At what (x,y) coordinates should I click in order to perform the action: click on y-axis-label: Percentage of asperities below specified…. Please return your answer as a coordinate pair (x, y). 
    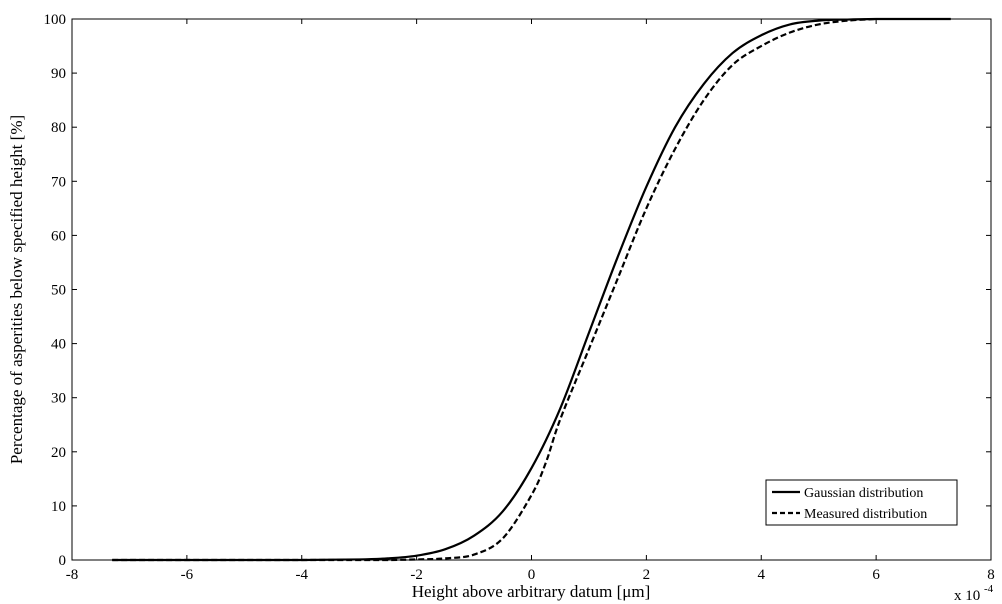
    Looking at the image, I should click on (16, 289).